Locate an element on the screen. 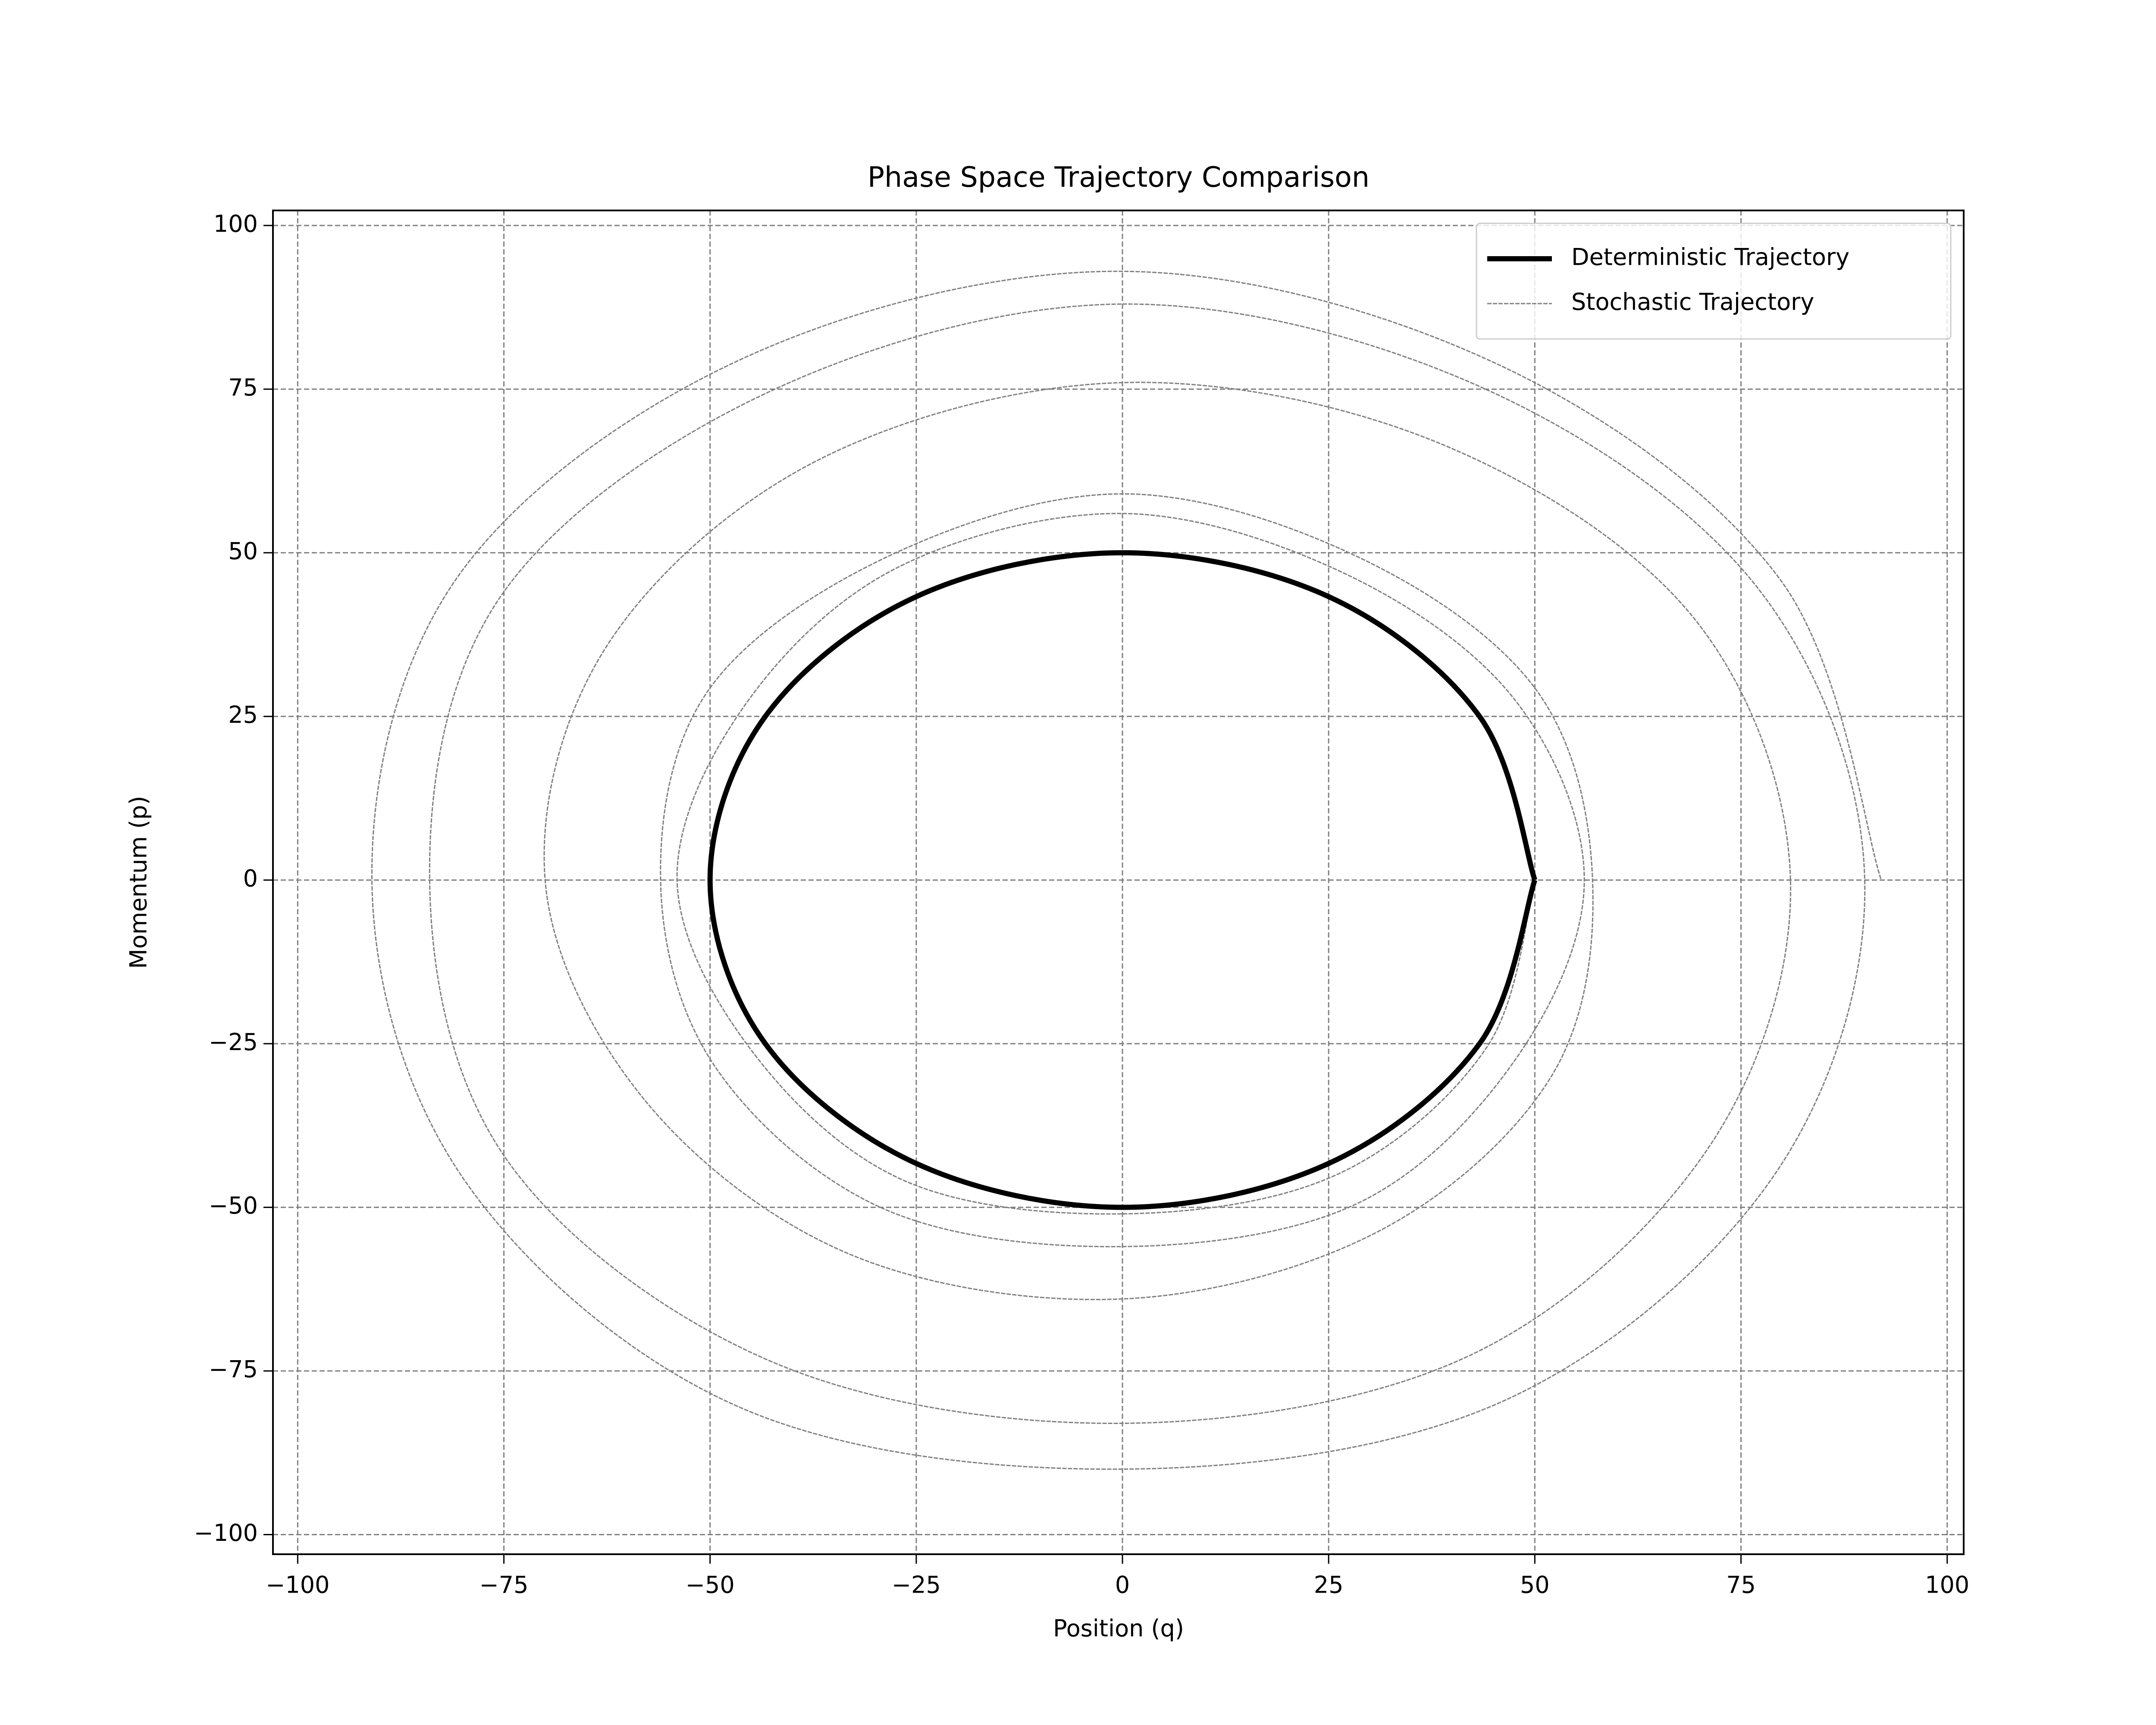 This screenshot has width=2156, height=1725. legend-label: Deterministic Trajectory is located at coordinates (1710, 258).